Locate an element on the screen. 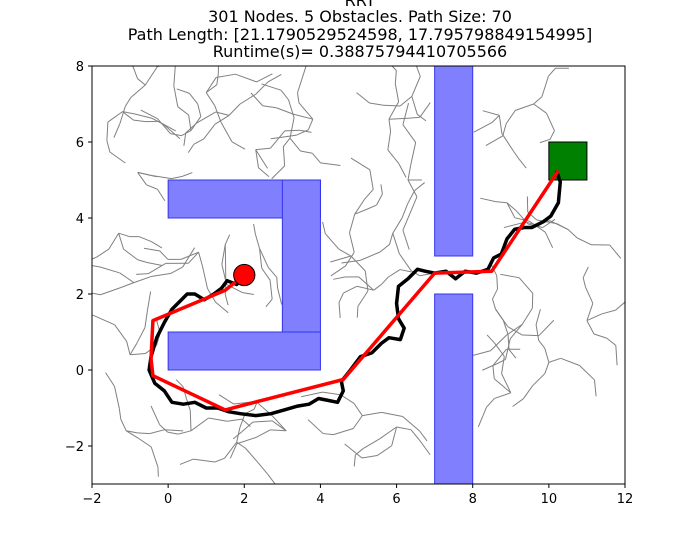  obstacle-lower-wall is located at coordinates (454, 388).